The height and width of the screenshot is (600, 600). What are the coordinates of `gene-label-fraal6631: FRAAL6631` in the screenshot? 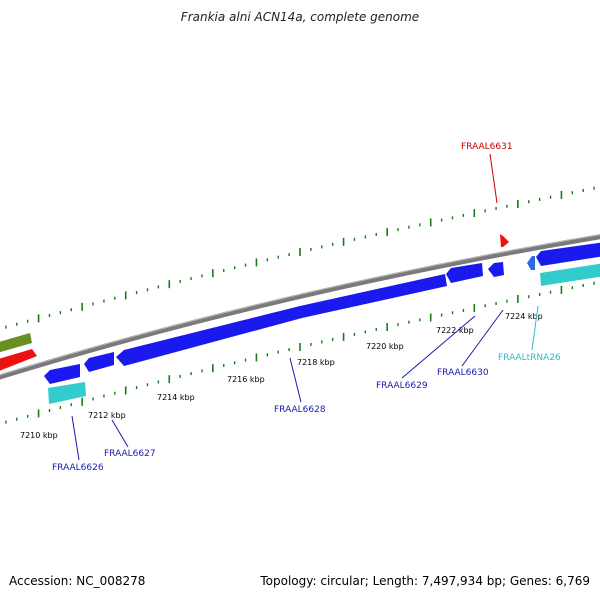 It's located at (487, 147).